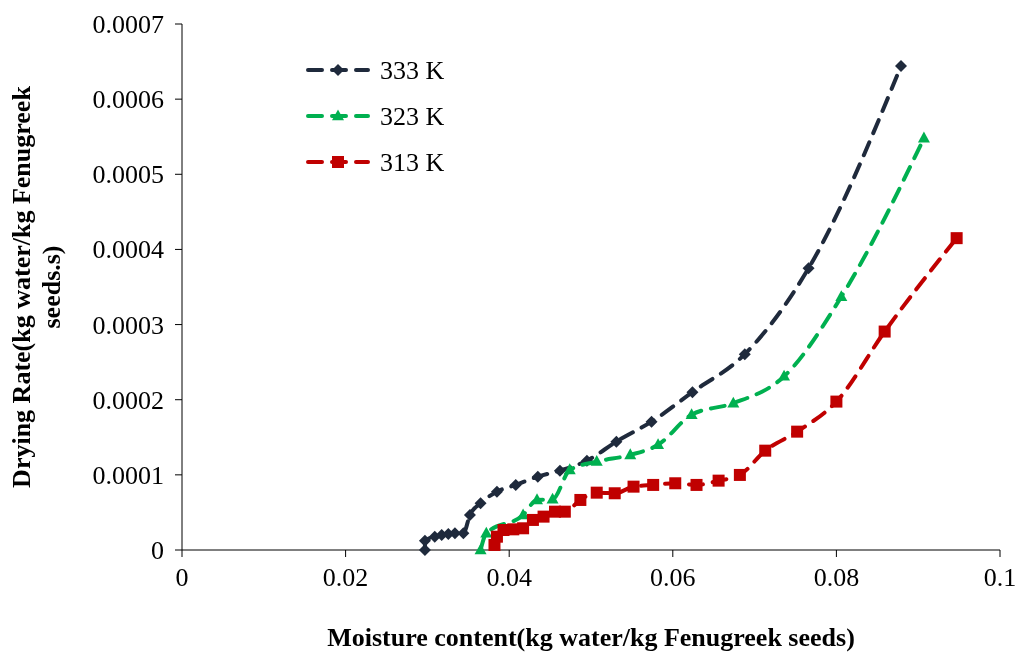  What do you see at coordinates (182, 577) in the screenshot?
I see `x-tick-label: 0` at bounding box center [182, 577].